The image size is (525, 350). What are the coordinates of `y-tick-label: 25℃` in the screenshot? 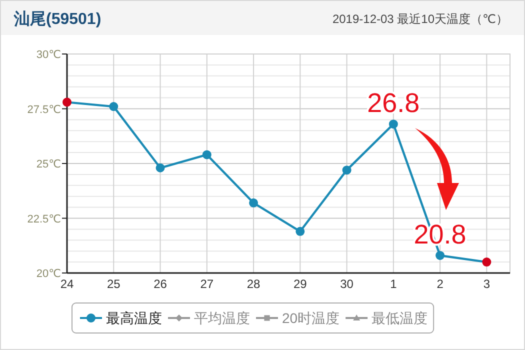 It's located at (48, 164).